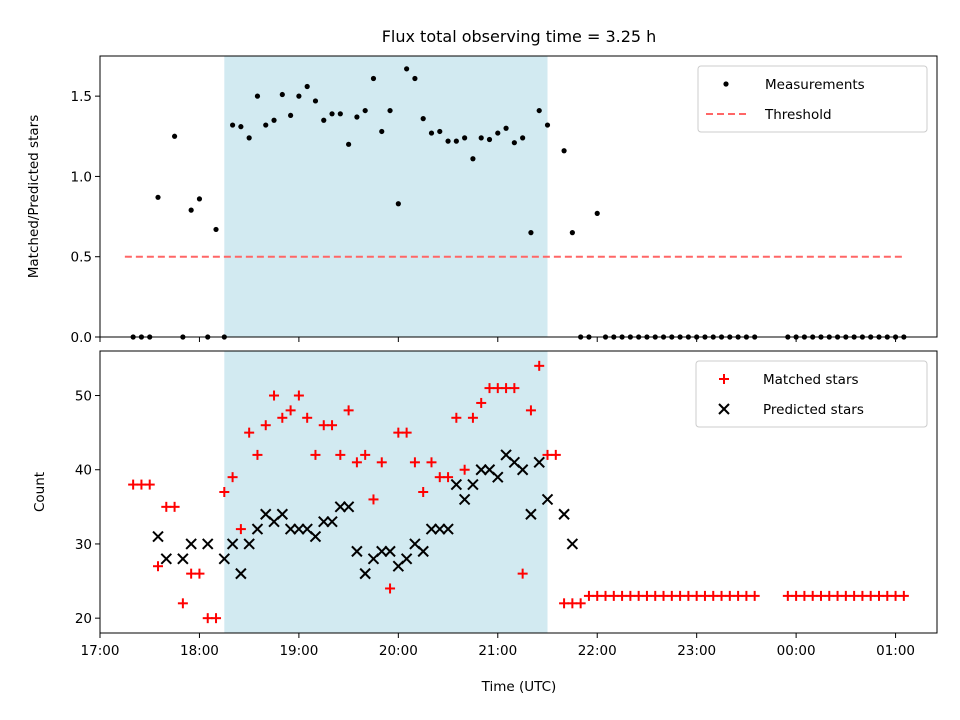  Describe the element at coordinates (895, 651) in the screenshot. I see `x-tick-label: 01:00` at that location.